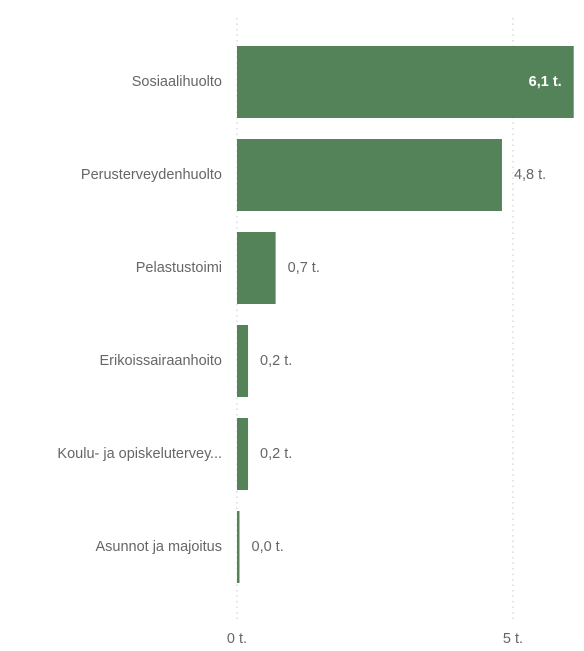 This screenshot has height=651, width=584. I want to click on category-label: Erikoissairaanhoito, so click(160, 361).